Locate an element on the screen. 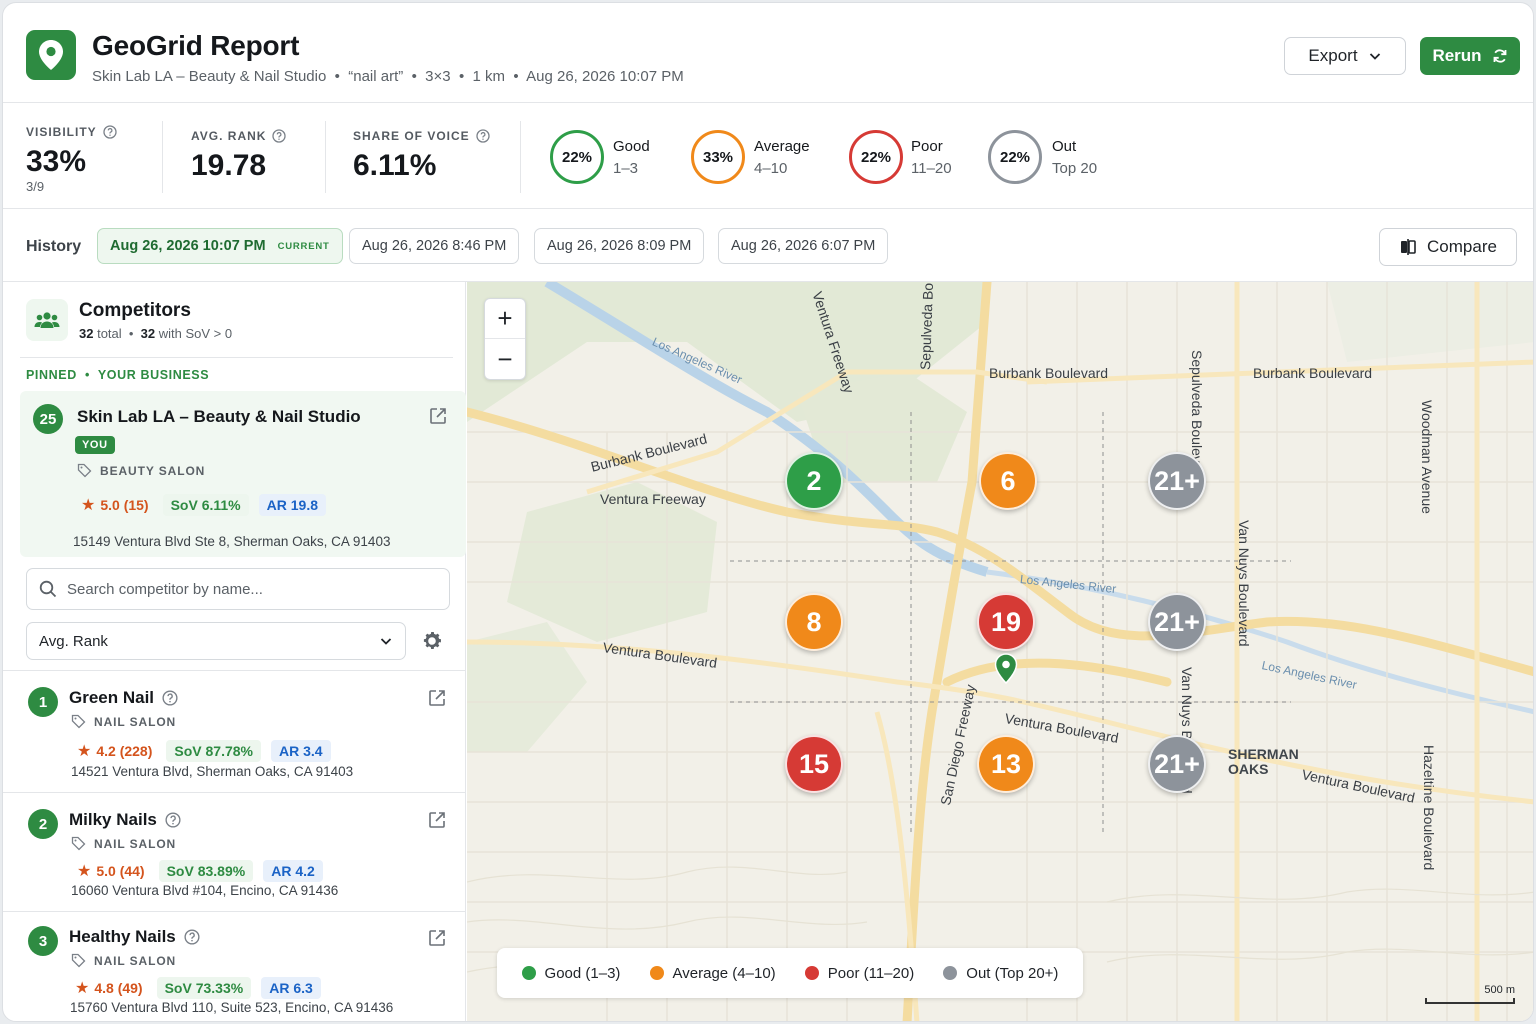 The image size is (1536, 1024). legend-poor: Poor (11–20) is located at coordinates (859, 973).